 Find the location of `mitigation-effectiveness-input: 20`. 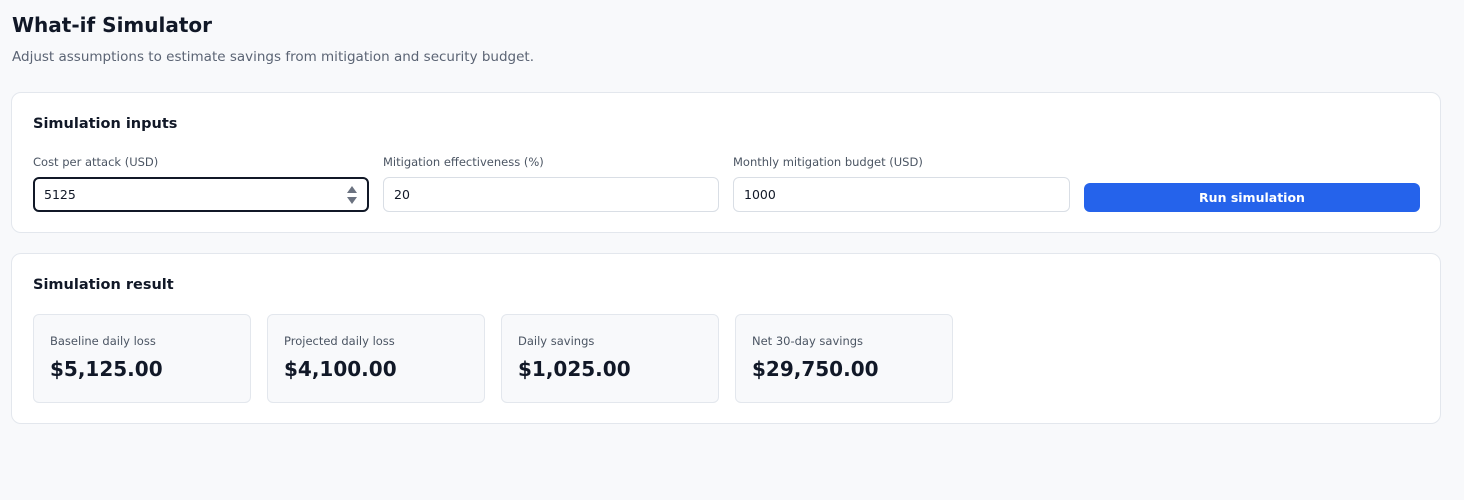

mitigation-effectiveness-input: 20 is located at coordinates (551, 194).